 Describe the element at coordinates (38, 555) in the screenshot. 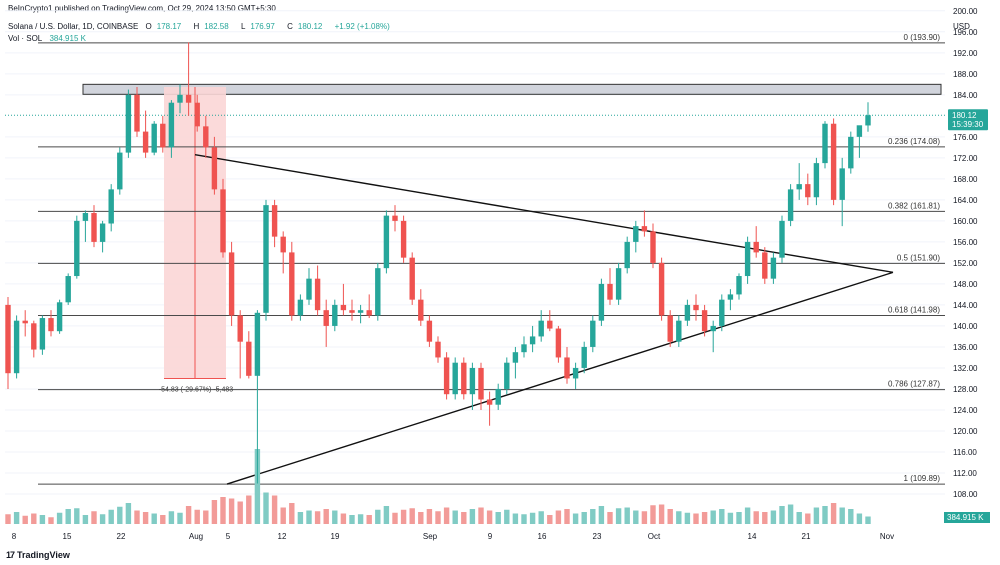

I see `tradingview-logo: 17 TradingView` at that location.